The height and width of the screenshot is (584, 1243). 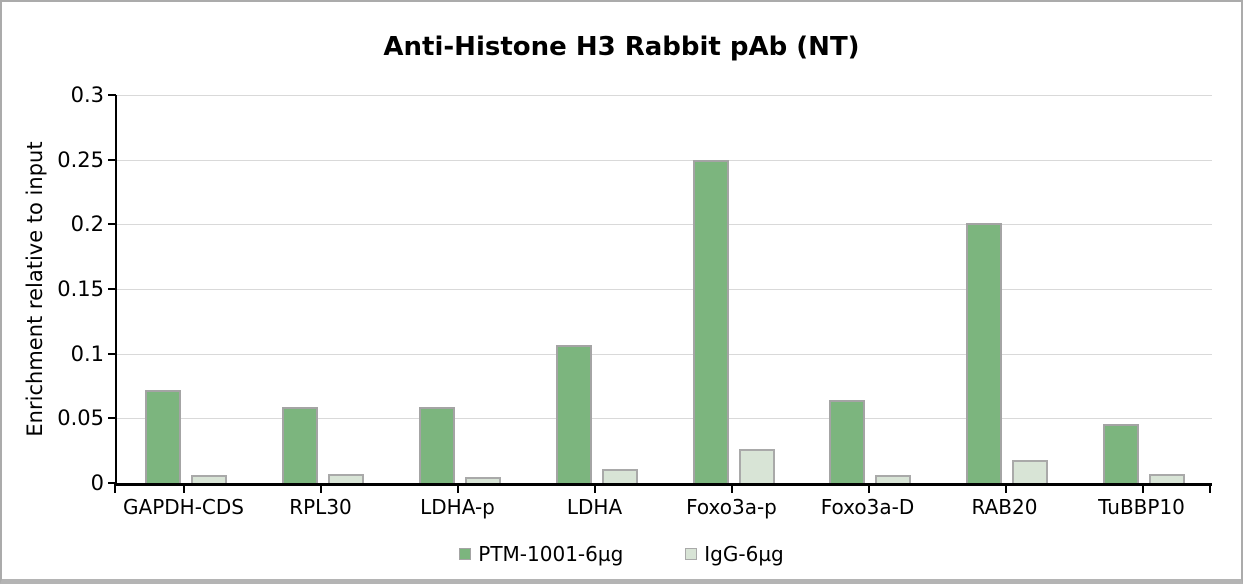 I want to click on y-axis-tick-label: 0.05, so click(x=80, y=418).